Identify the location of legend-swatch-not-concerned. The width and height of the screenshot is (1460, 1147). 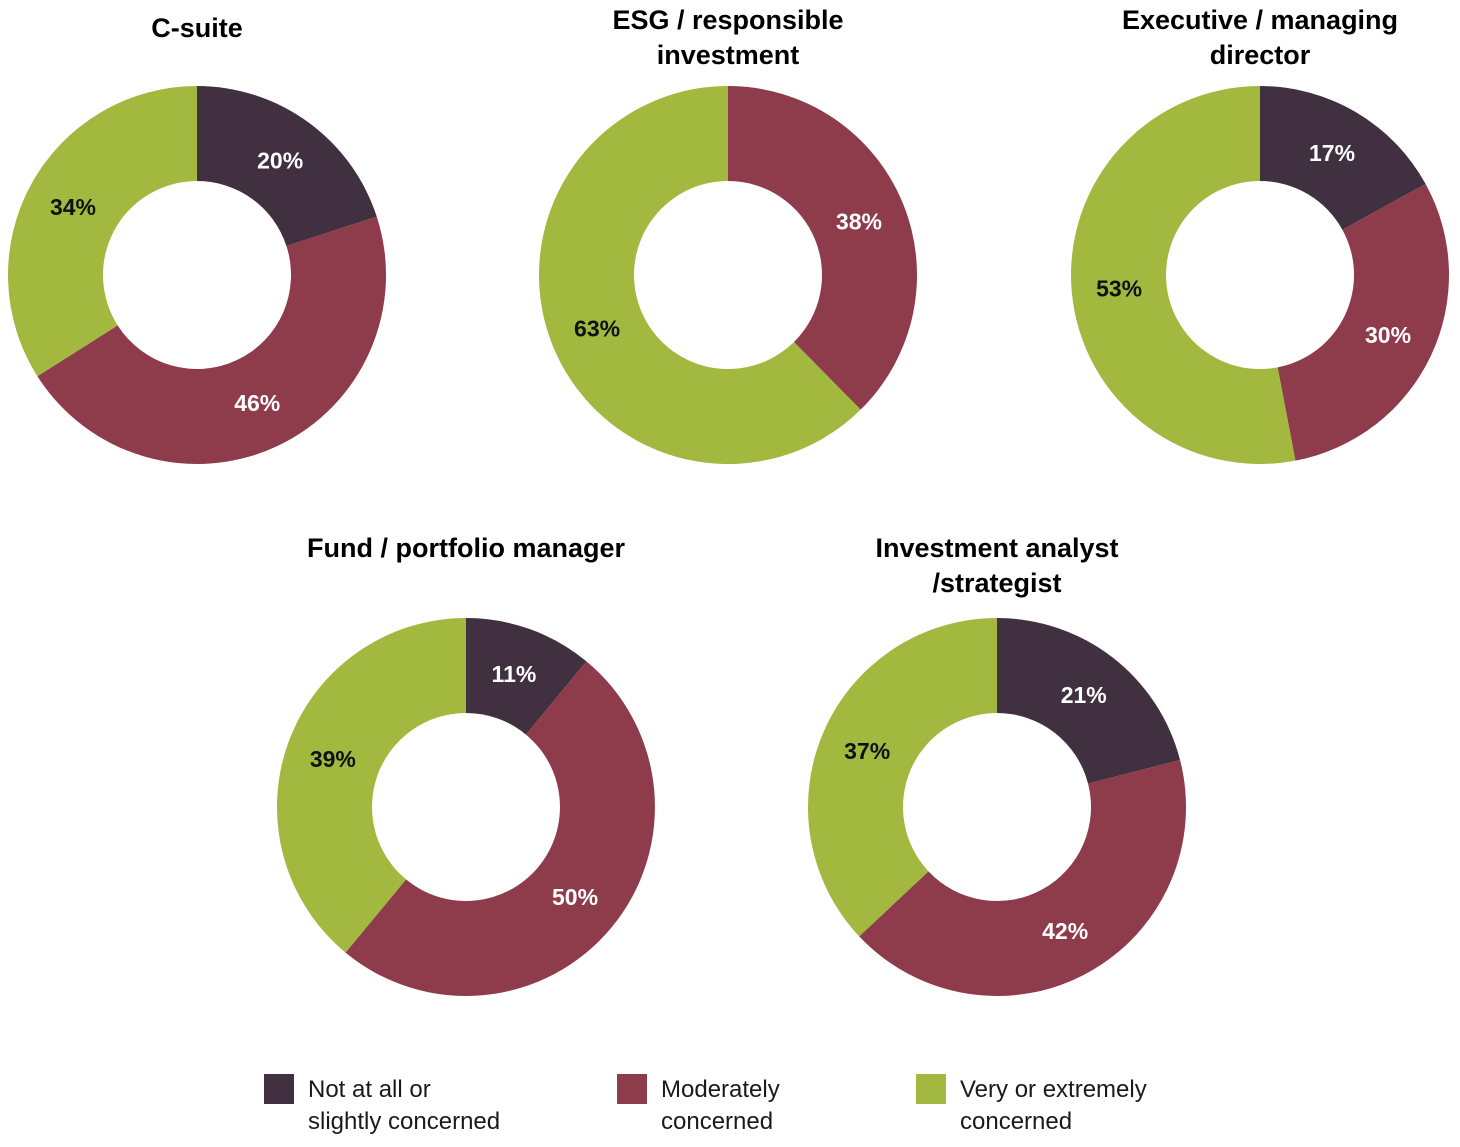
(279, 1089).